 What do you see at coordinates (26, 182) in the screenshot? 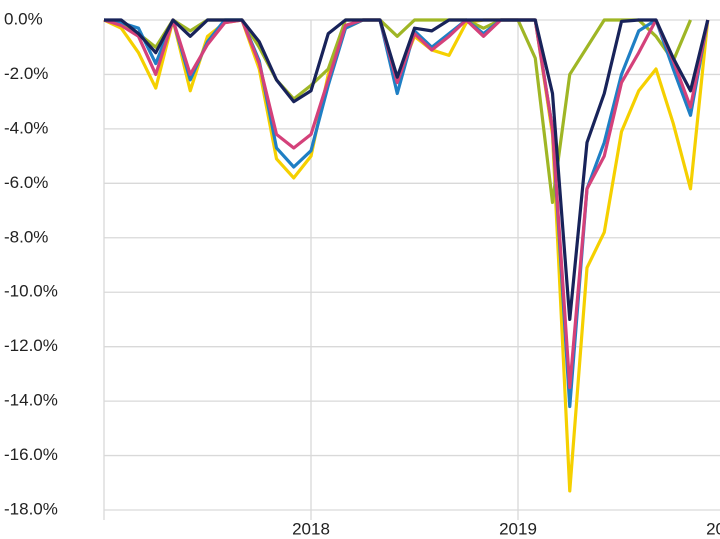
I see `y-tick-label: -6.0%` at bounding box center [26, 182].